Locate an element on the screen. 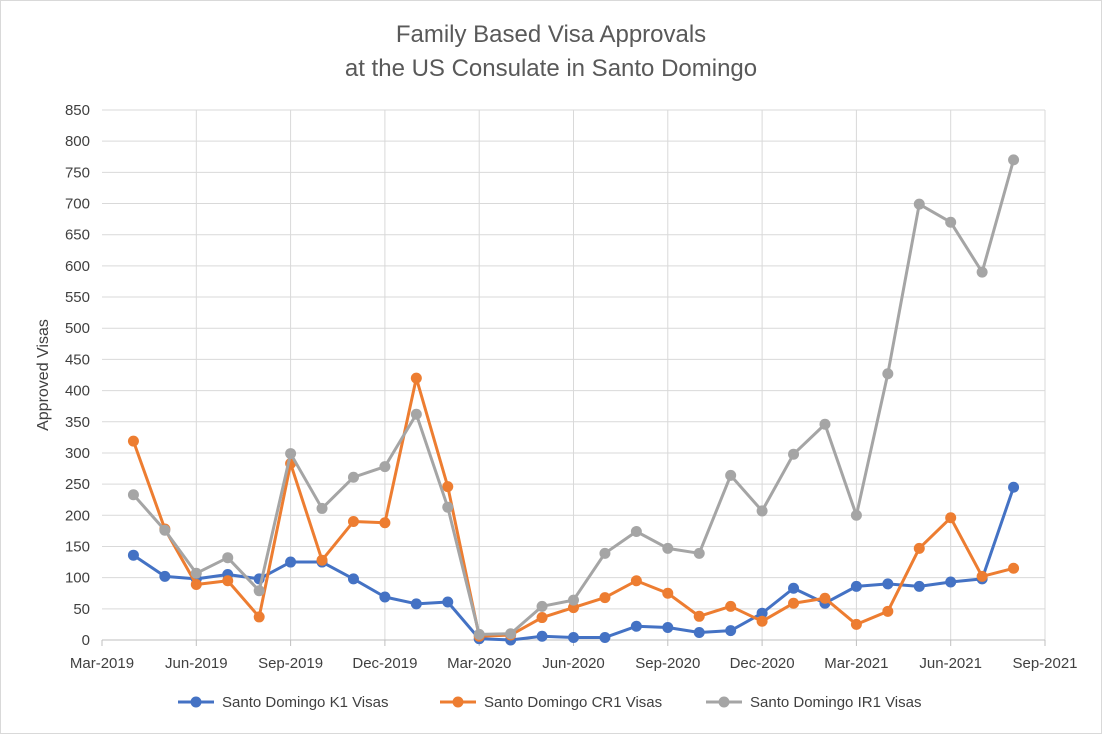 This screenshot has width=1102, height=734. x-tick-label: Dec-2019 is located at coordinates (384, 663).